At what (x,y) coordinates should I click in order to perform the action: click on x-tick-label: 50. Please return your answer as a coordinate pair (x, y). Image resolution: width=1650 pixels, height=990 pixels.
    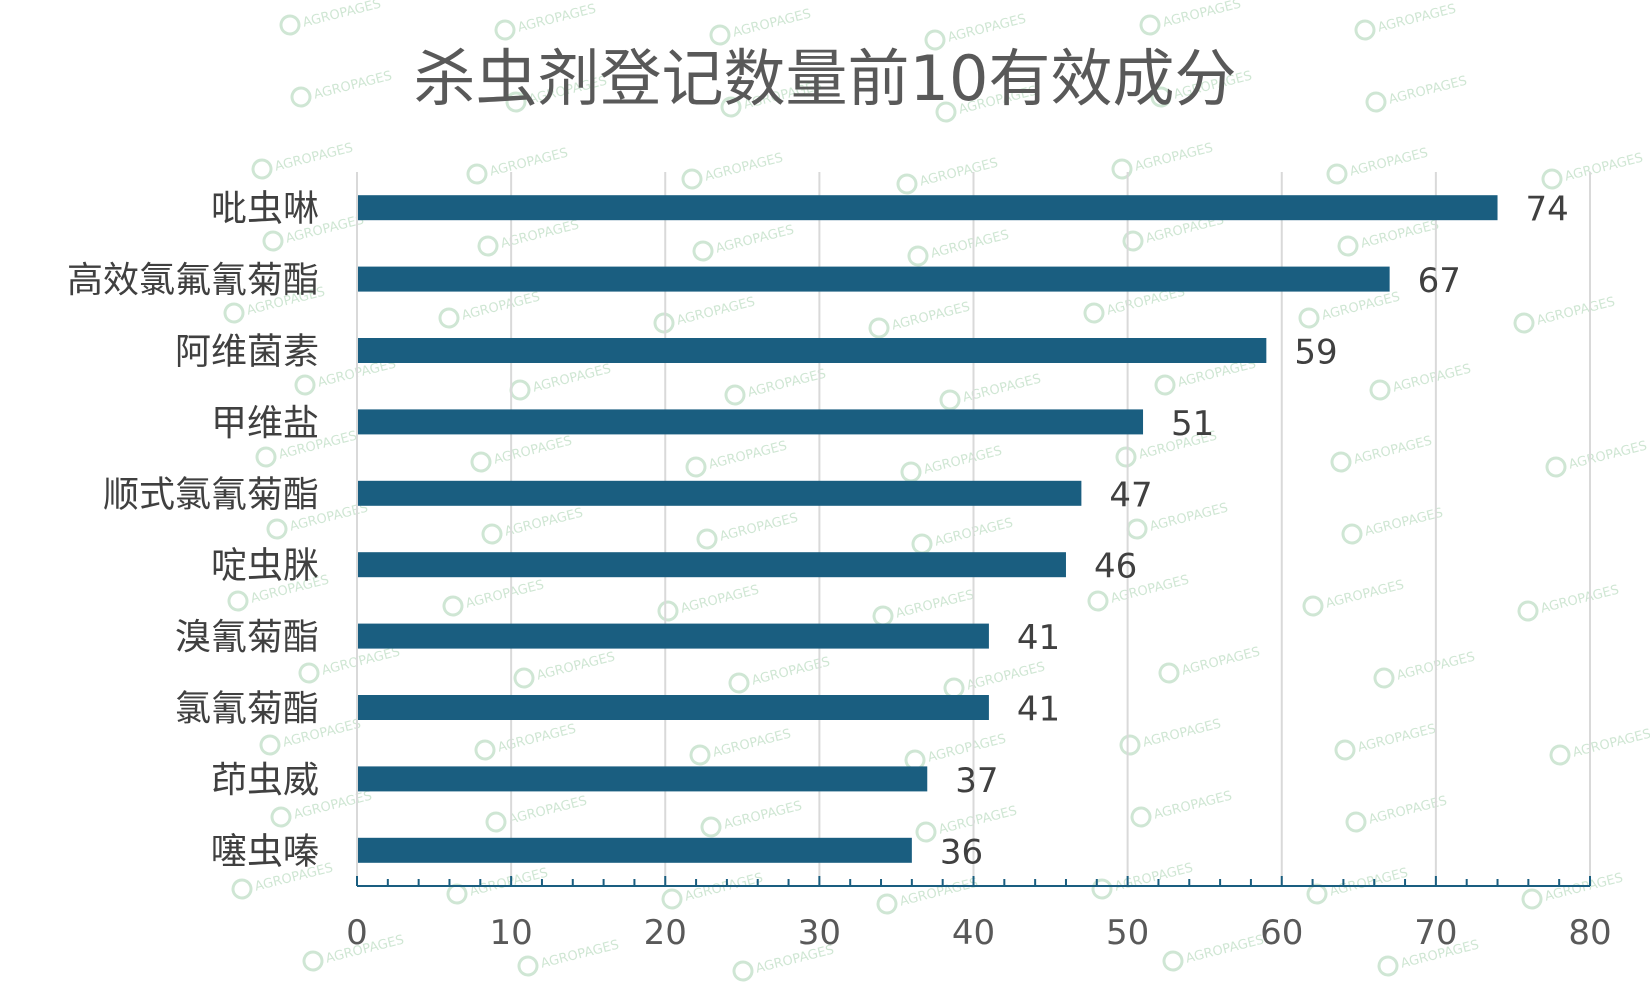
    Looking at the image, I should click on (1127, 933).